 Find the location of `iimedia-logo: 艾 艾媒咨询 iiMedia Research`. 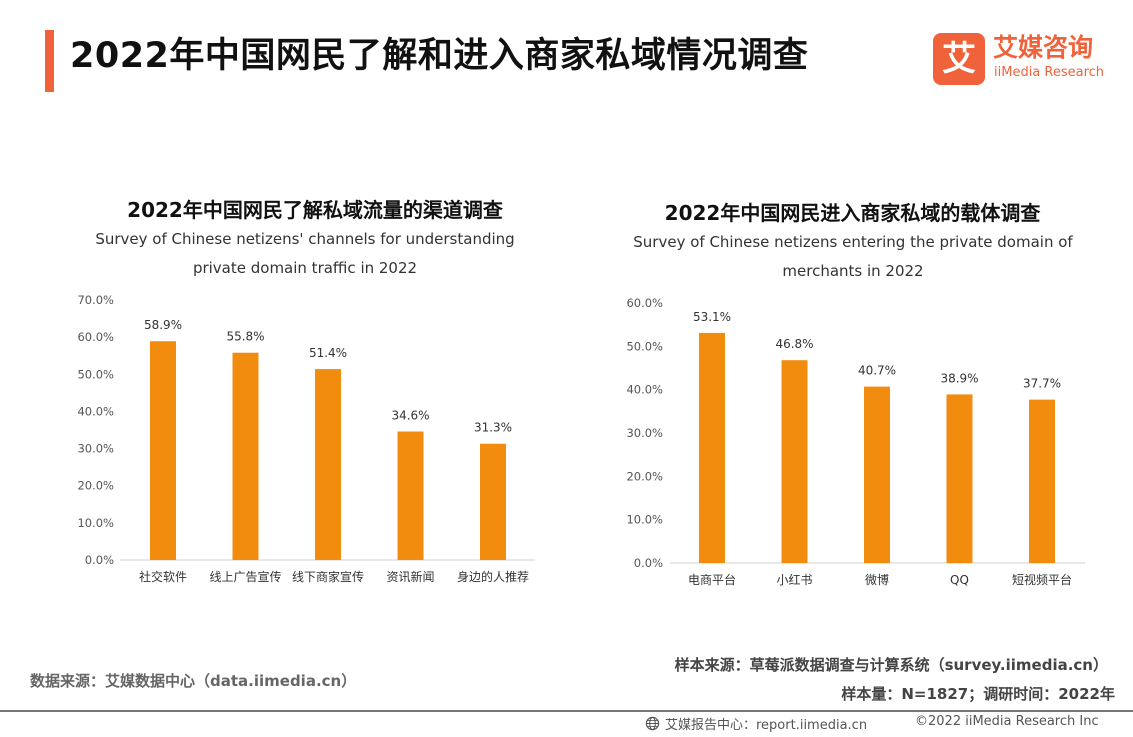

iimedia-logo: 艾 艾媒咨询 iiMedia Research is located at coordinates (1023, 59).